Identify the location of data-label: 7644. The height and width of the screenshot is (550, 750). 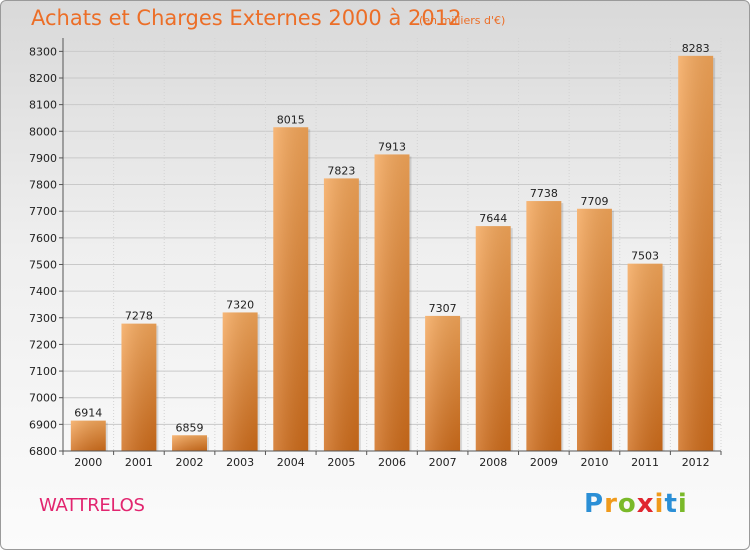
(493, 218).